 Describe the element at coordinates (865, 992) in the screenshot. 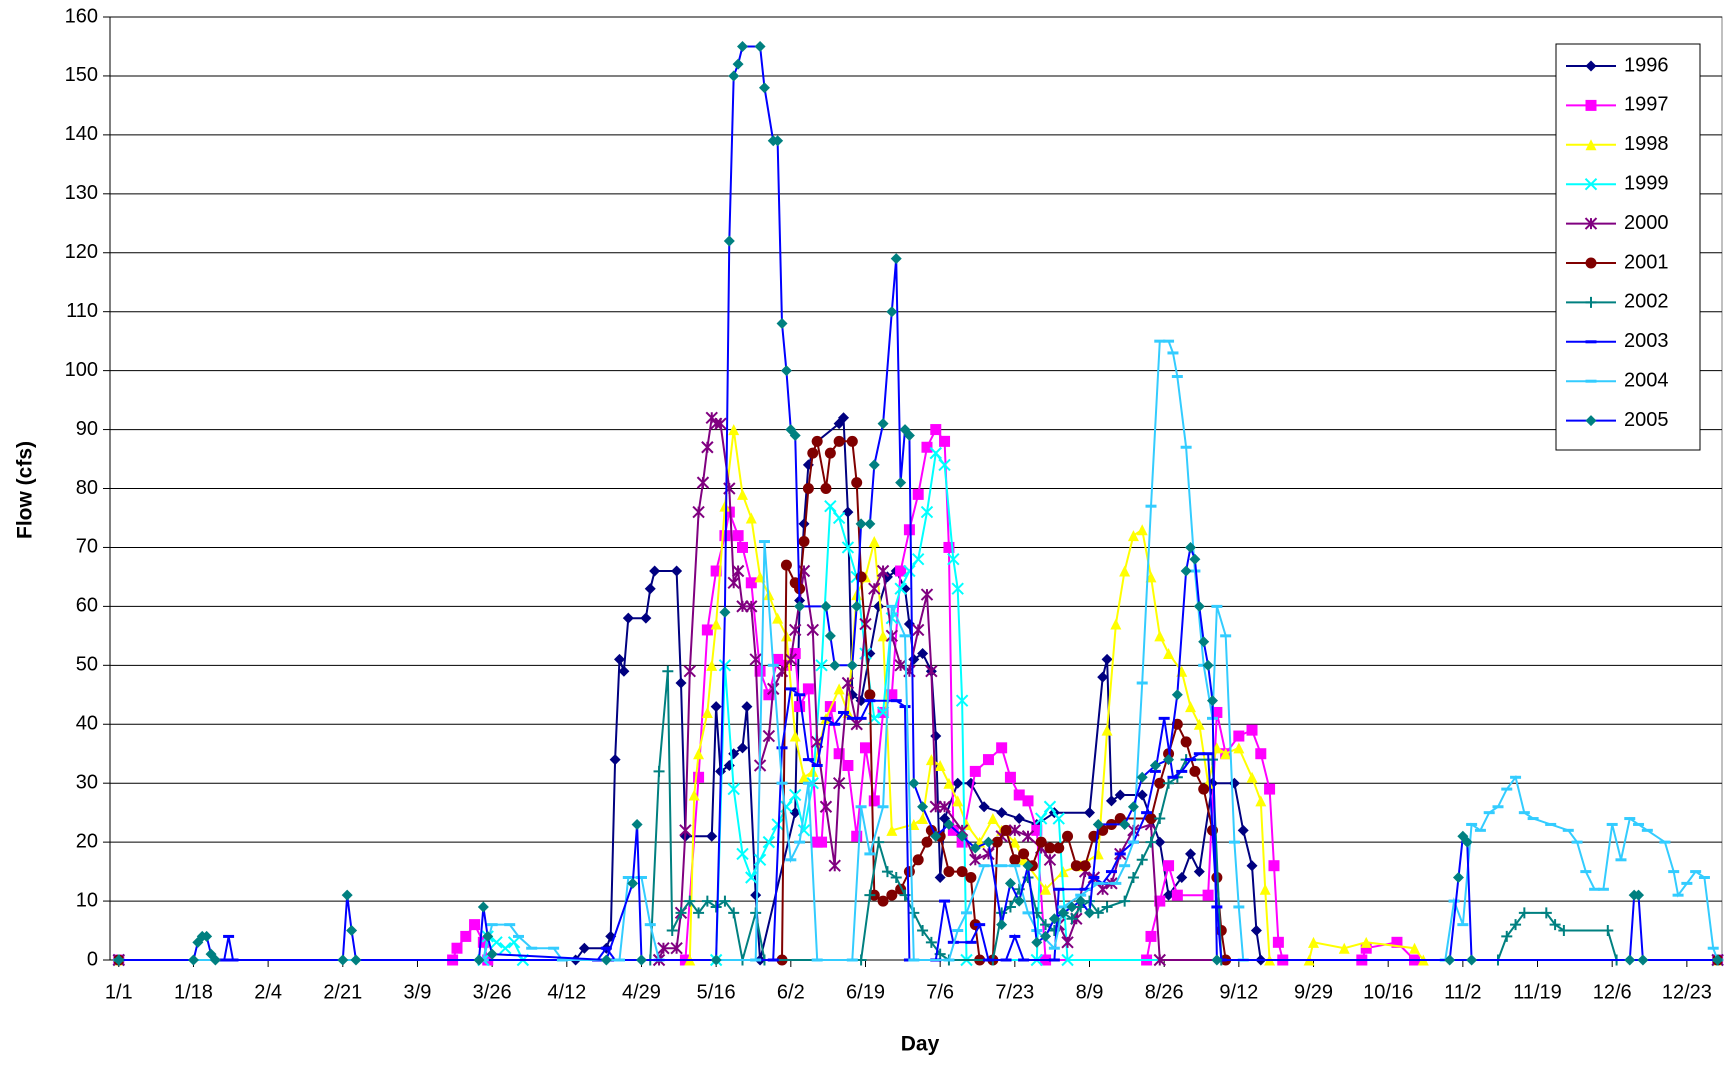

I see `x-tick-label: 6/19` at that location.